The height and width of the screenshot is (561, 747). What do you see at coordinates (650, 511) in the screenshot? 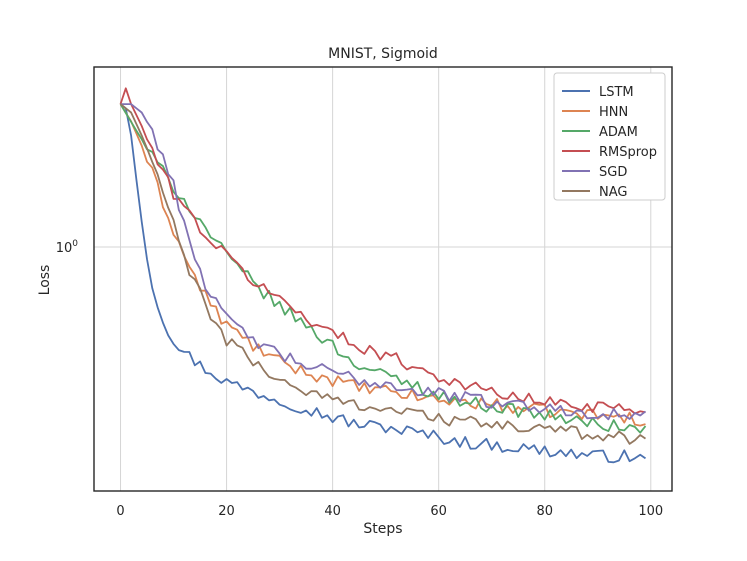
I see `x-tick-label: 100` at bounding box center [650, 511].